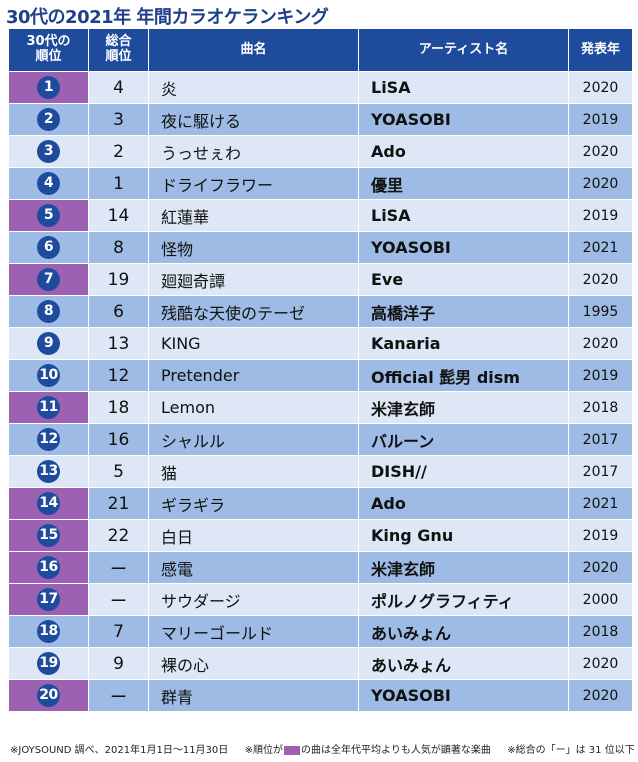 Image resolution: width=638 pixels, height=762 pixels. I want to click on rank-cell: 12, so click(48, 439).